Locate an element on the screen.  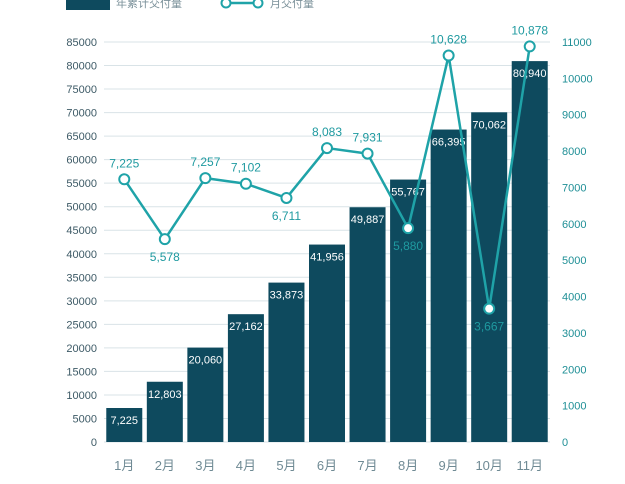
category-label: 11月 is located at coordinates (529, 465).